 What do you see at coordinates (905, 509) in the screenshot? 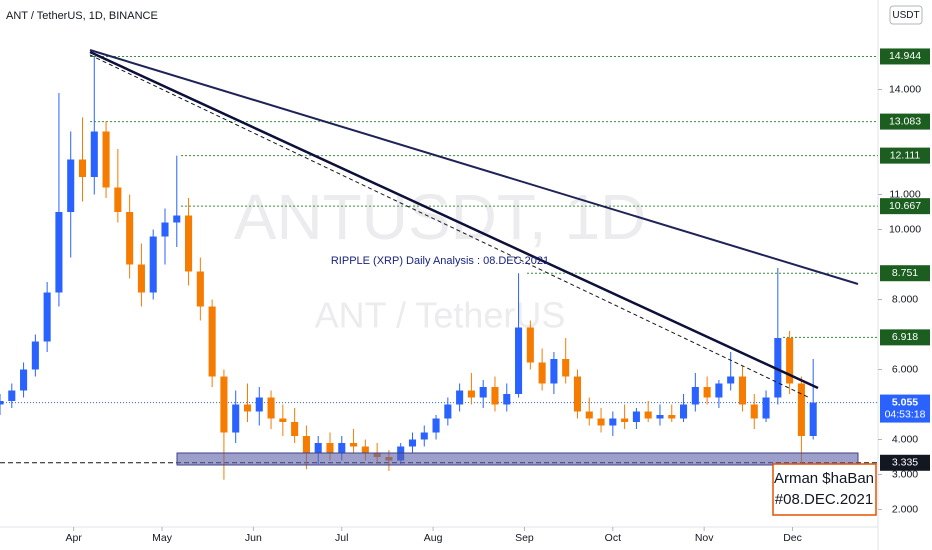
I see `y-tick-label: 2.000` at bounding box center [905, 509].